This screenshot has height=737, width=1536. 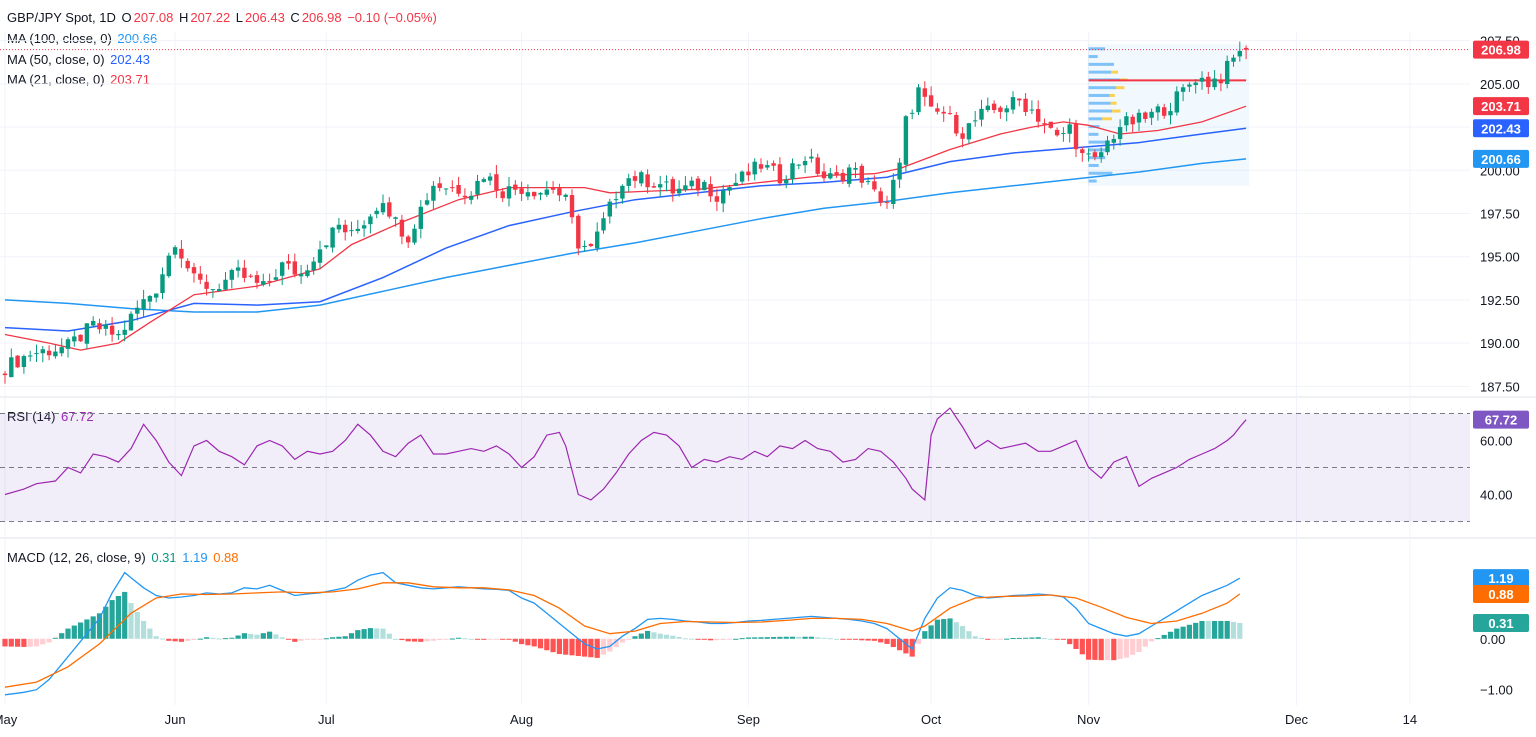 I want to click on ma100-legend: MA (100, close, 0) 200.66, so click(x=83, y=39).